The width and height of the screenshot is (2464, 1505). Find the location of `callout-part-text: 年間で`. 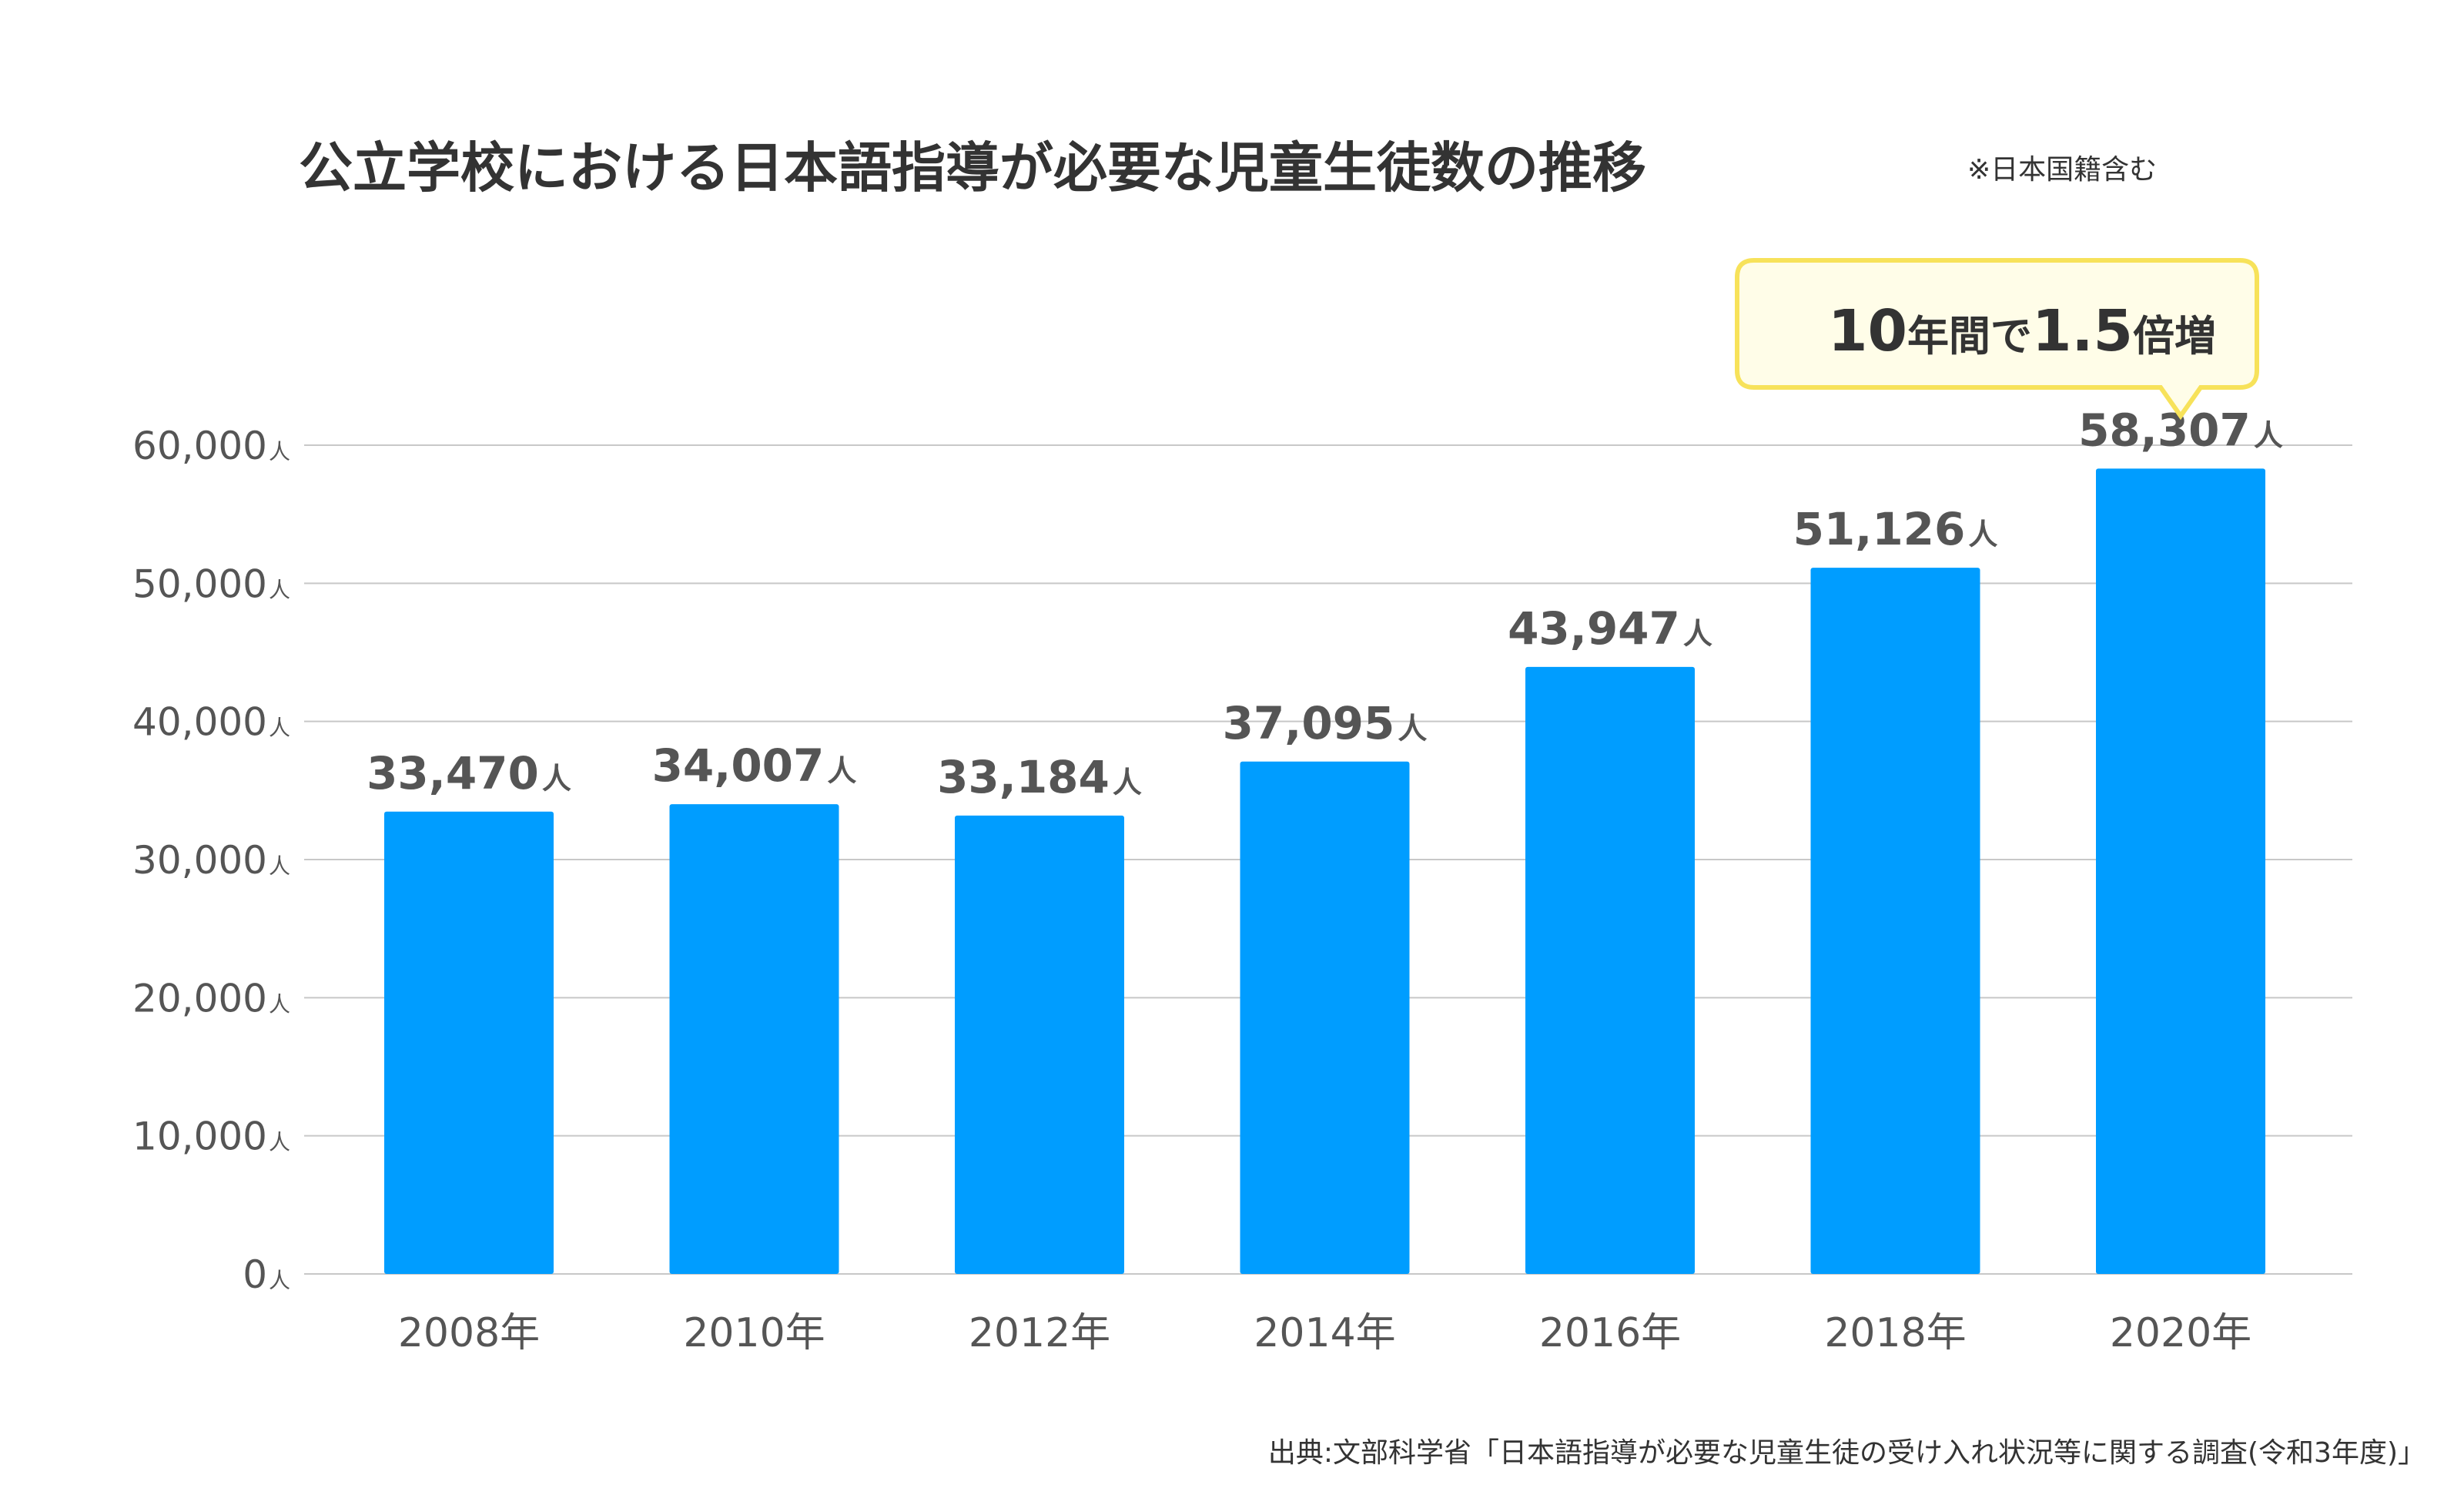

callout-part-text: 年間で is located at coordinates (1969, 336).